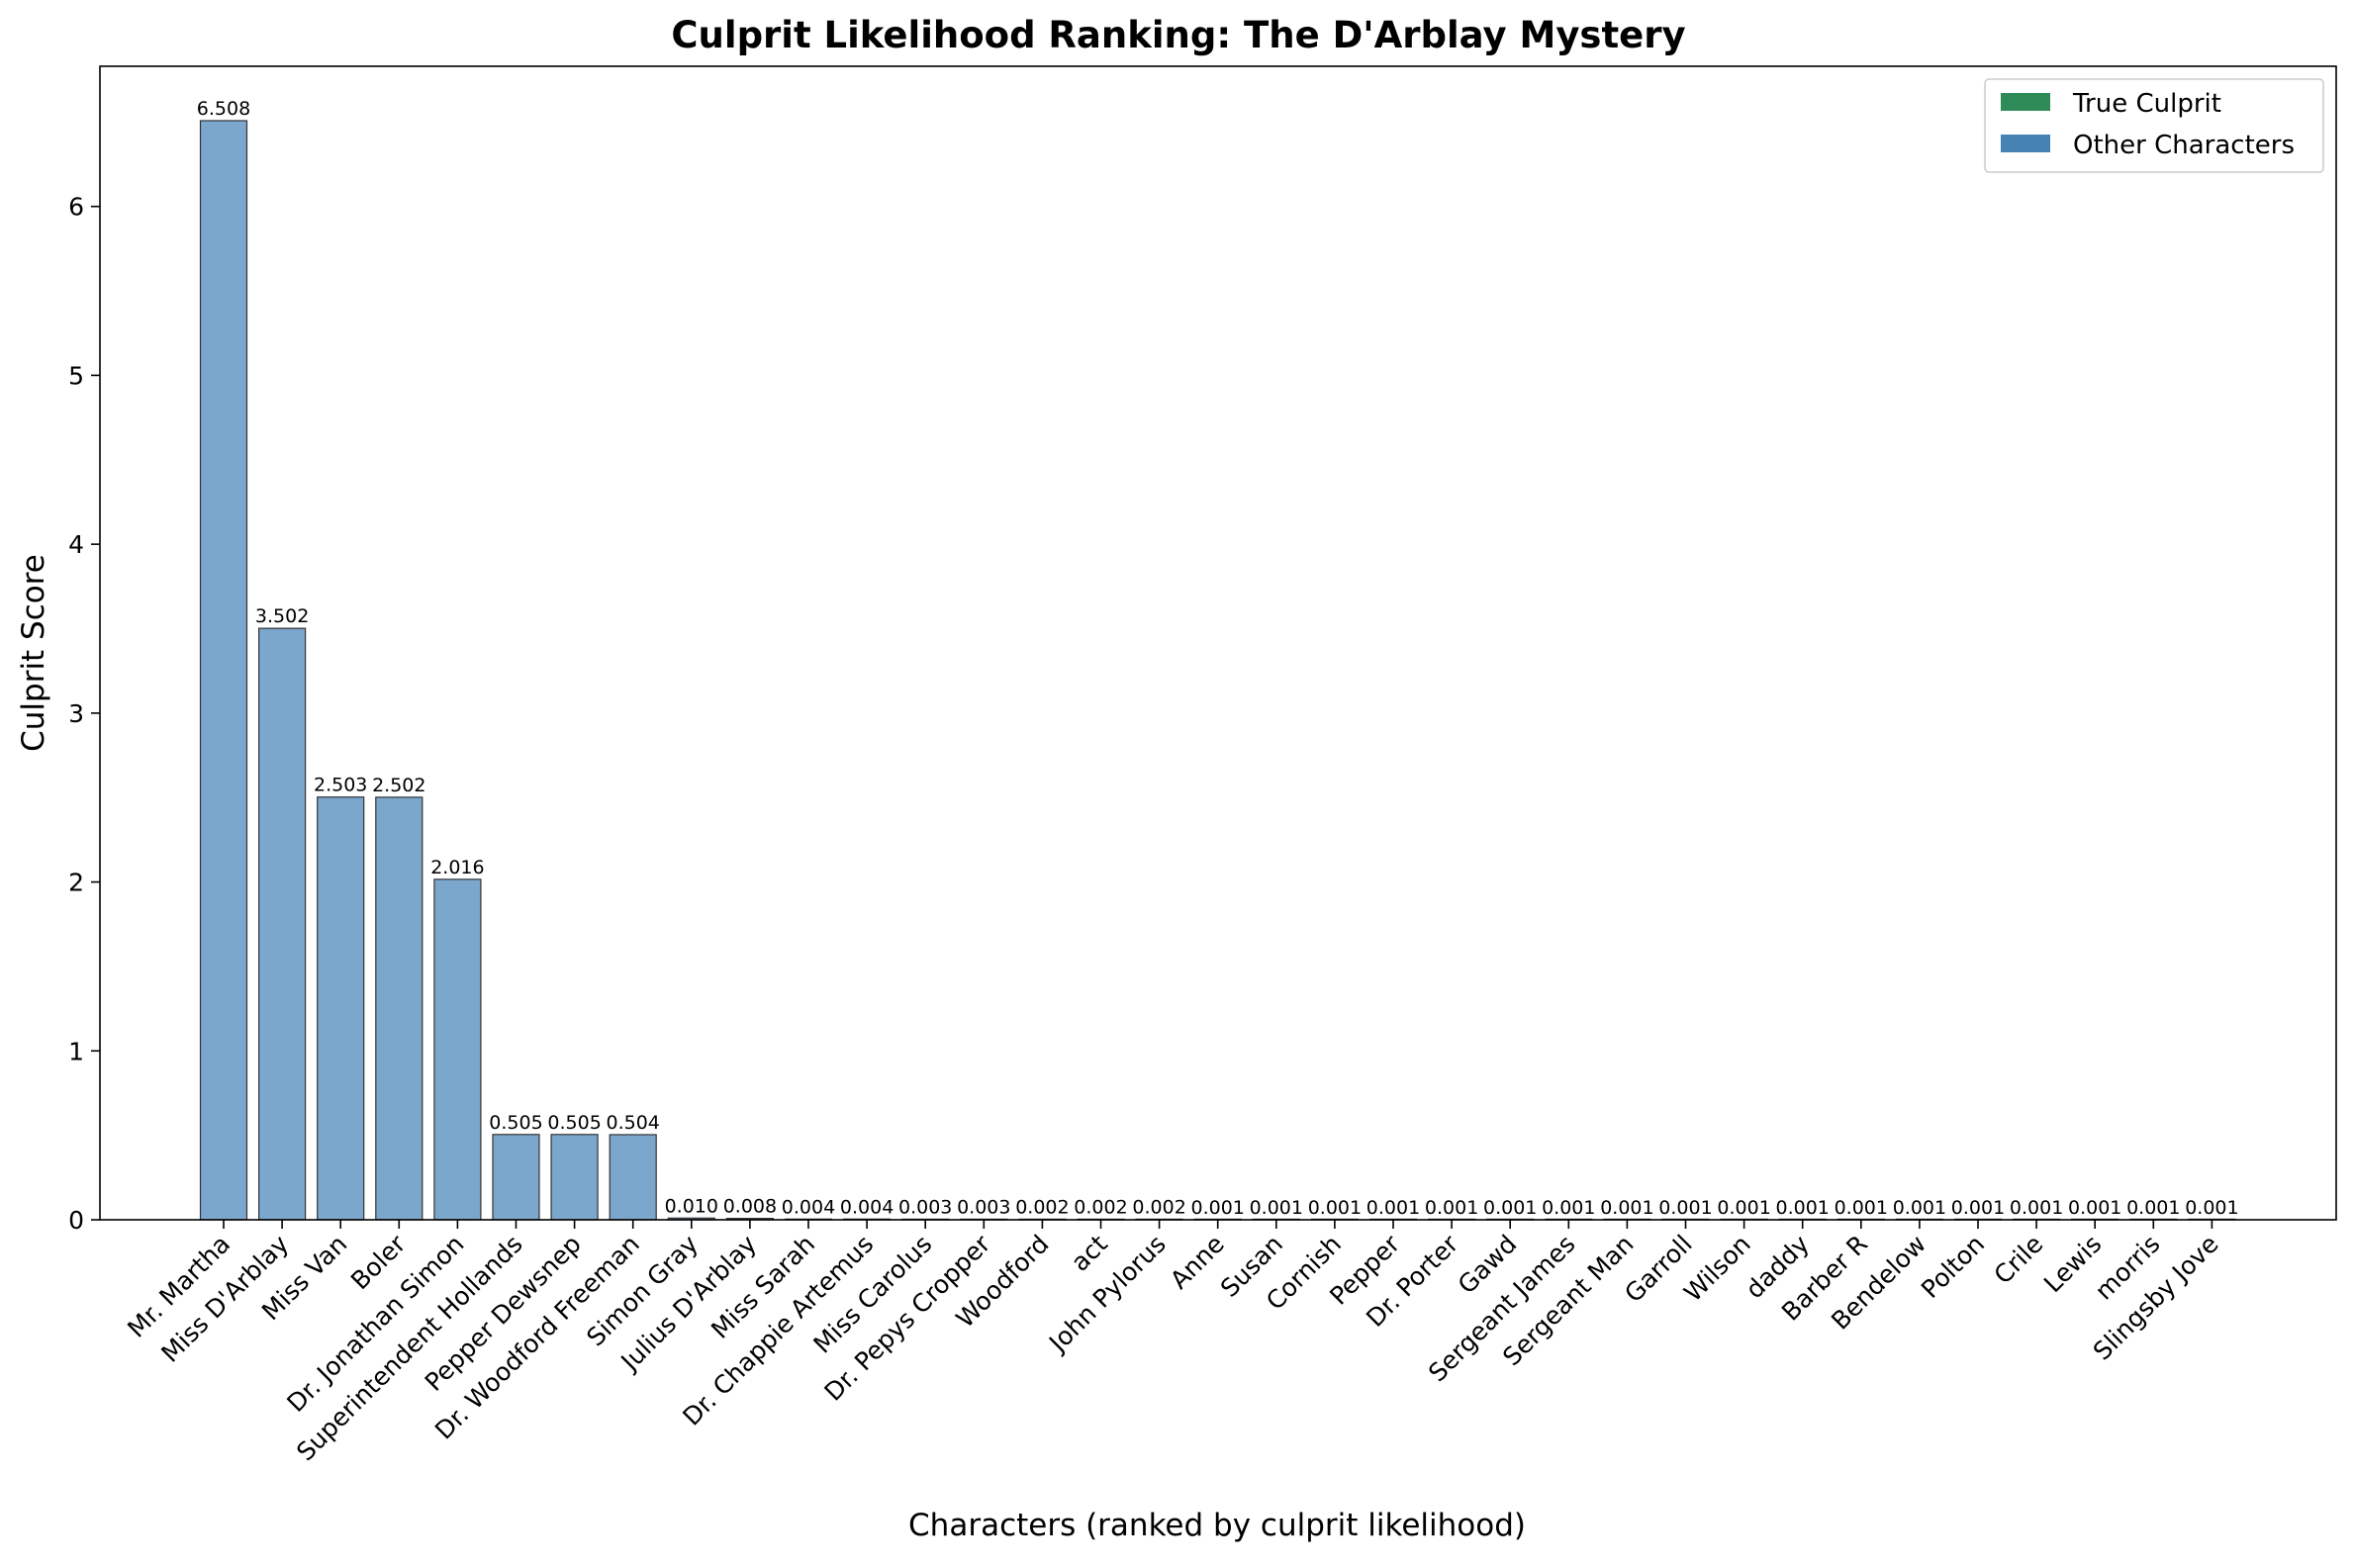 The width and height of the screenshot is (2354, 1568). I want to click on y-tick-label: 2, so click(76, 883).